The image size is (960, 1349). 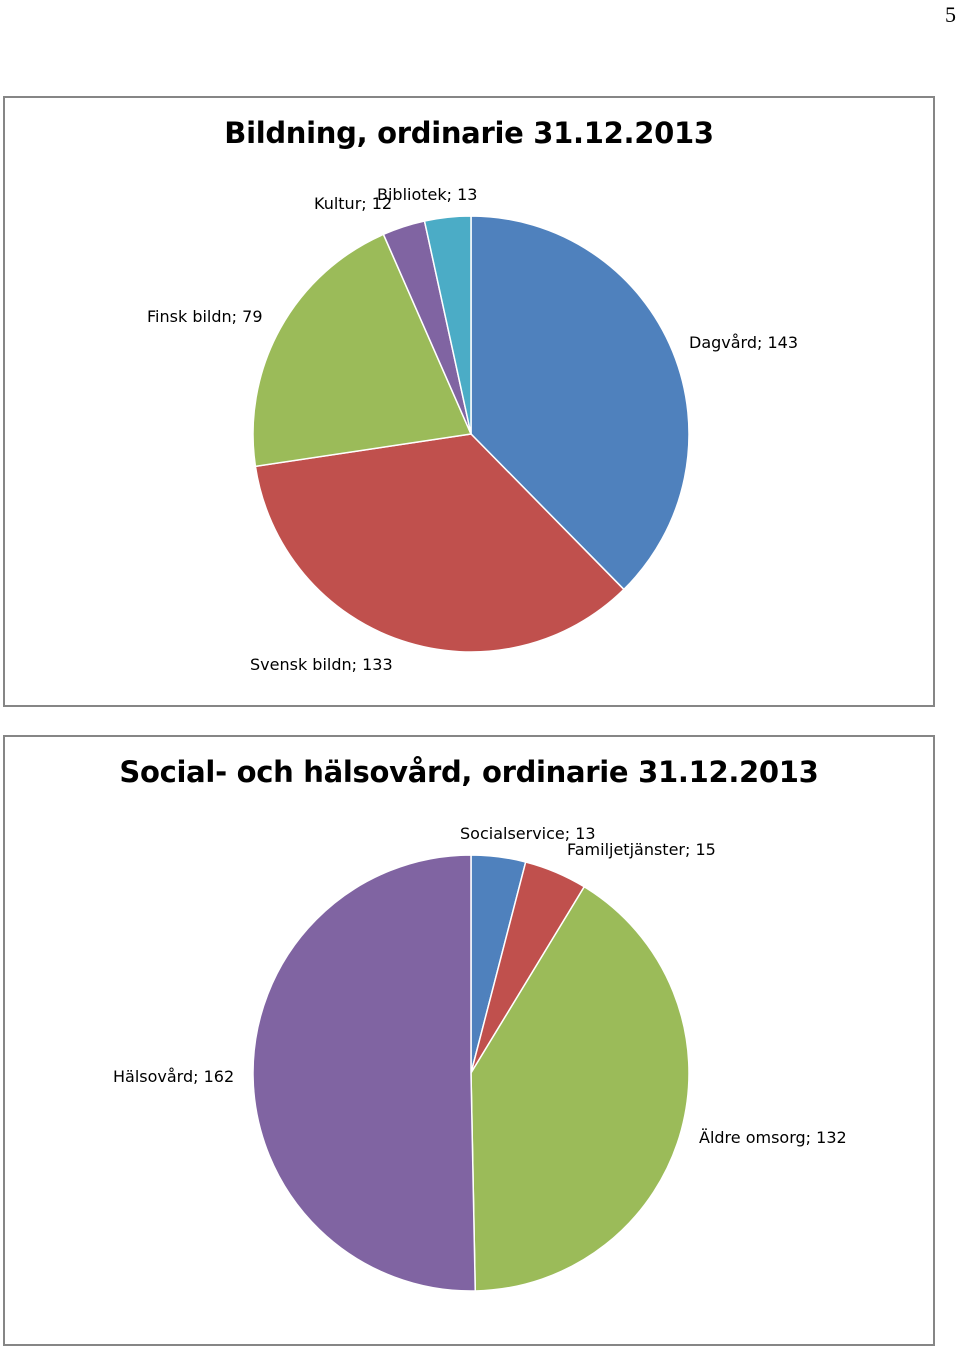 I want to click on data-label-bibliotek: Bibliotek; 13, so click(x=427, y=194).